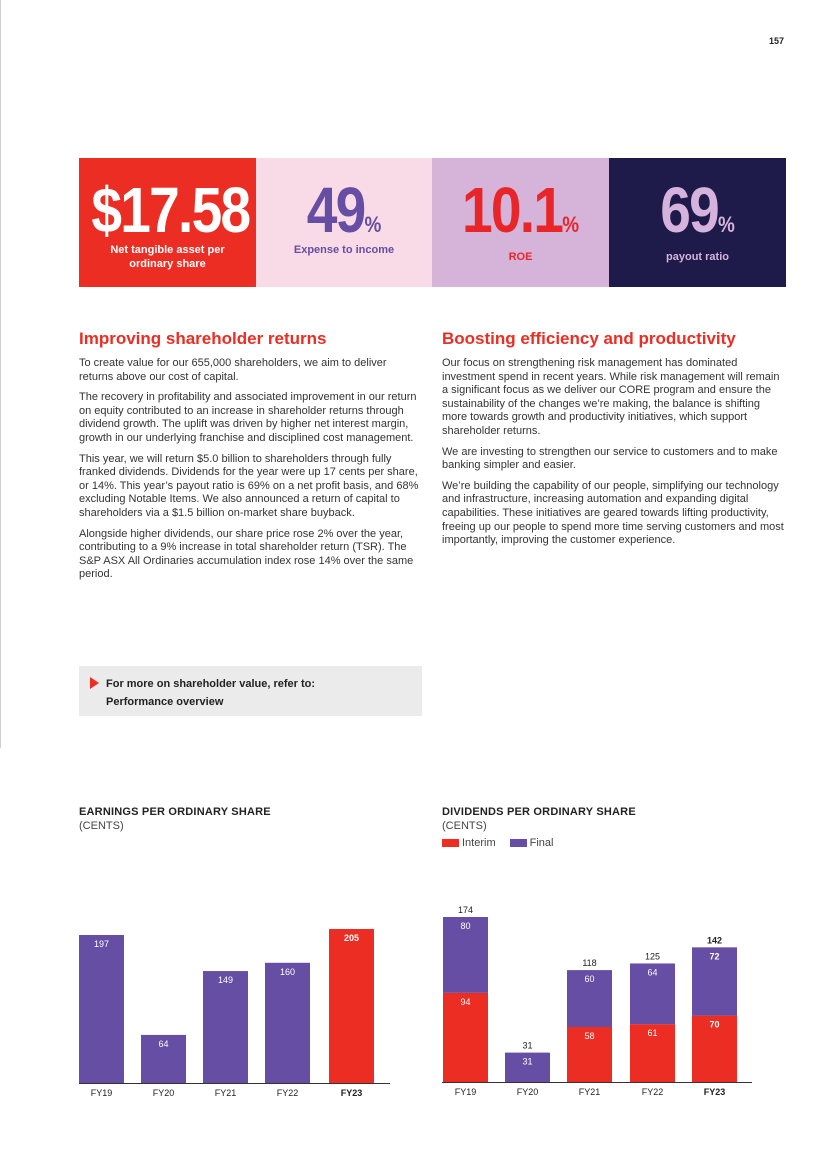  I want to click on dps-bar-interim-fy19, so click(465, 1037).